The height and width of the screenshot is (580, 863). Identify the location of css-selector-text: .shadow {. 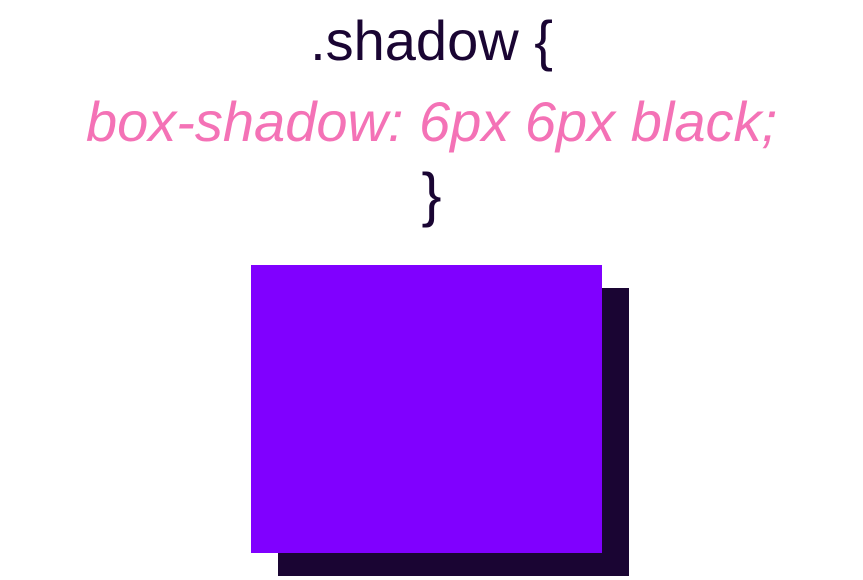
(431, 40).